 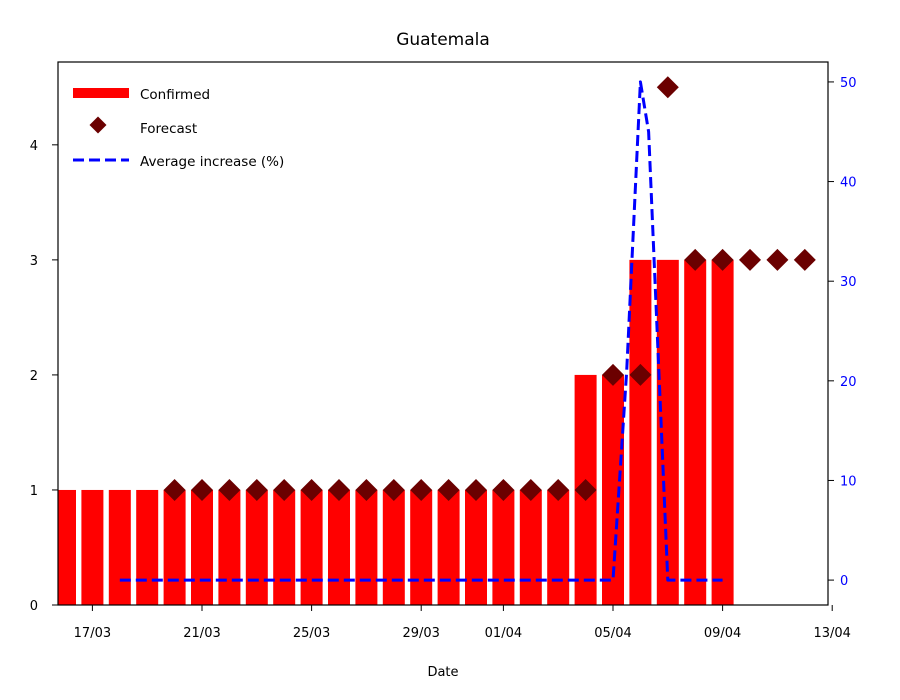 I want to click on y2-tick-label: 10, so click(x=848, y=481).